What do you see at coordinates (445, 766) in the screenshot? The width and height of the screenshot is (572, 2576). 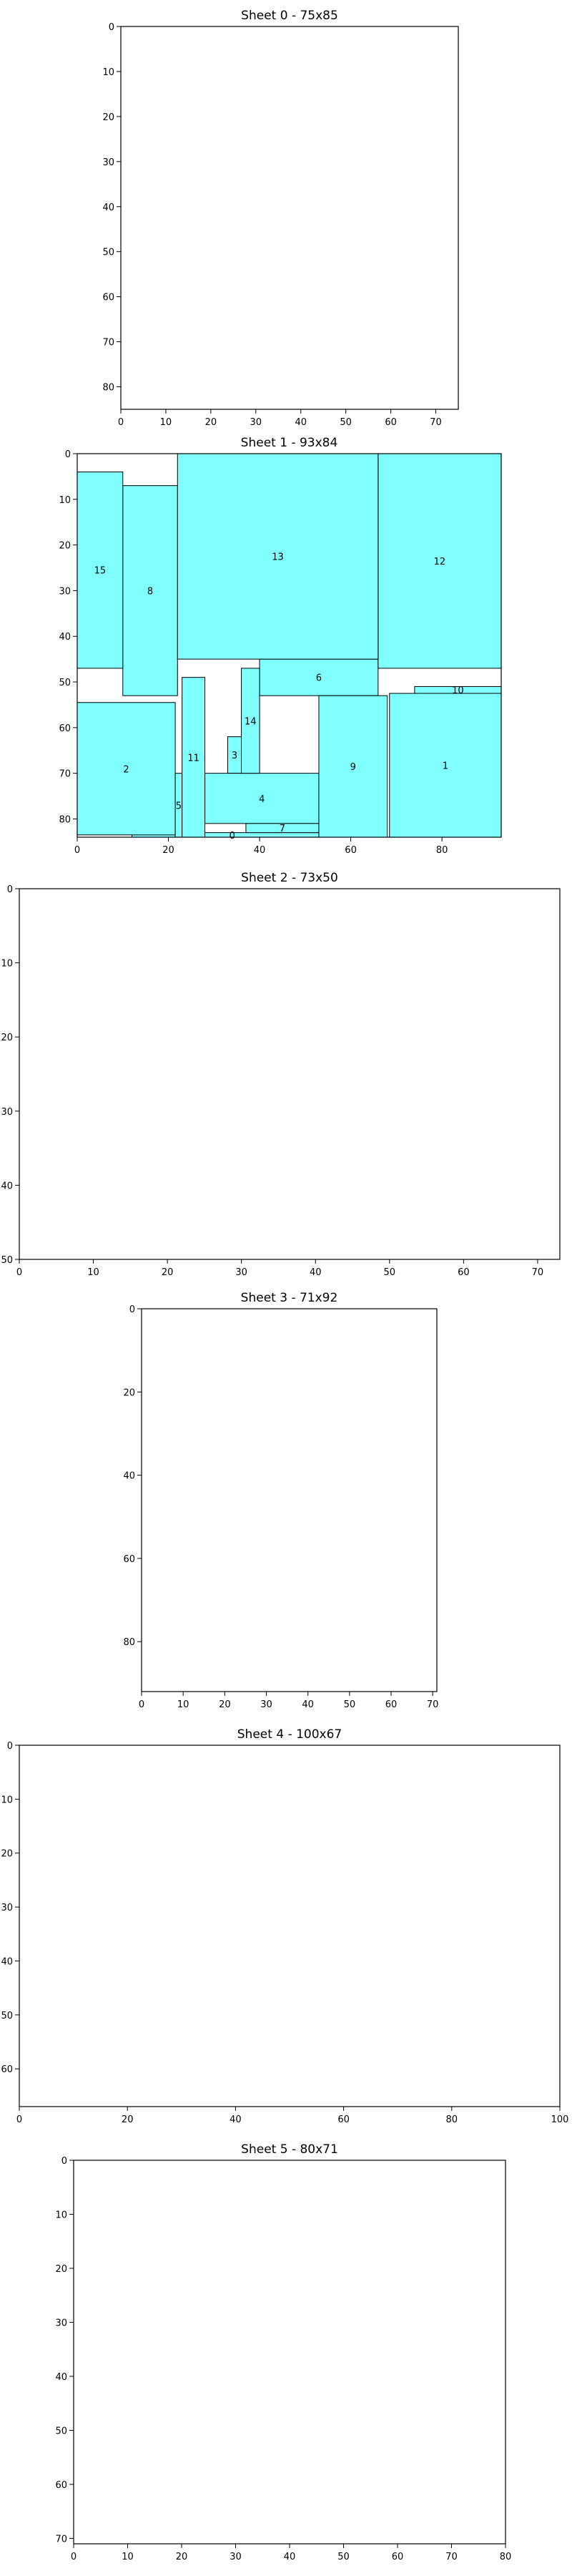 I see `piece-label: 1` at bounding box center [445, 766].